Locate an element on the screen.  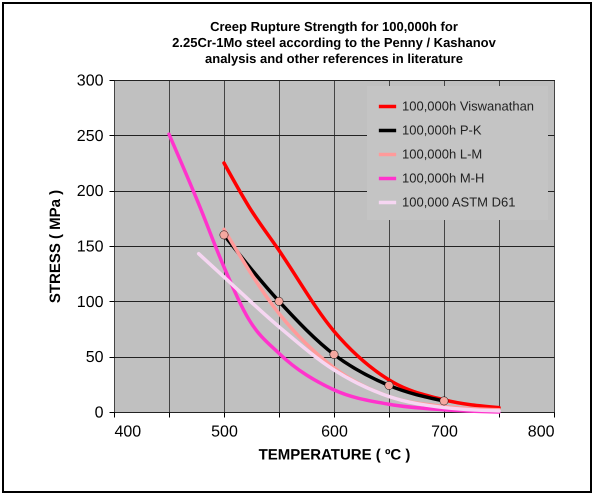
legend-label: 100,000h Viswanathan is located at coordinates (468, 106).